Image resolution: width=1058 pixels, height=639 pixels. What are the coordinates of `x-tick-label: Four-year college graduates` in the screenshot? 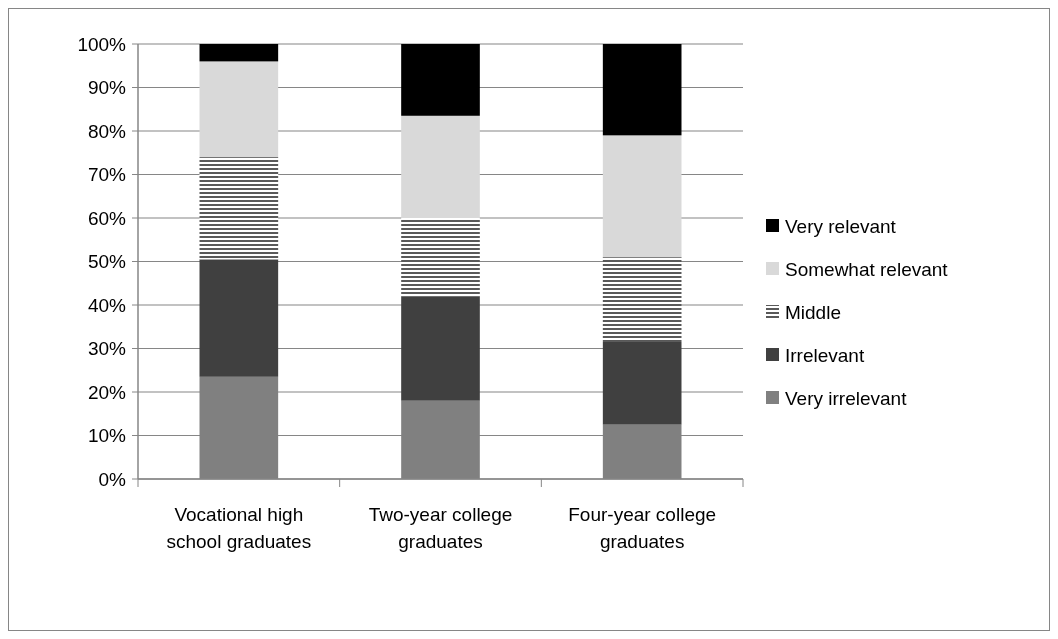 It's located at (642, 528).